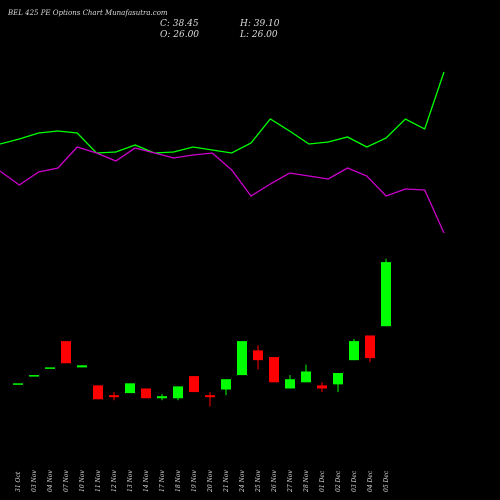  I want to click on x-tick-label: 03 Dec, so click(354, 481).